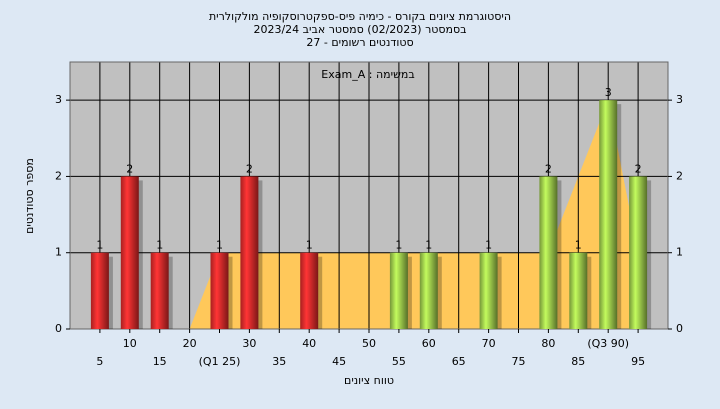 Image resolution: width=720 pixels, height=409 pixels. I want to click on y-tick-label: 0, so click(58, 328).